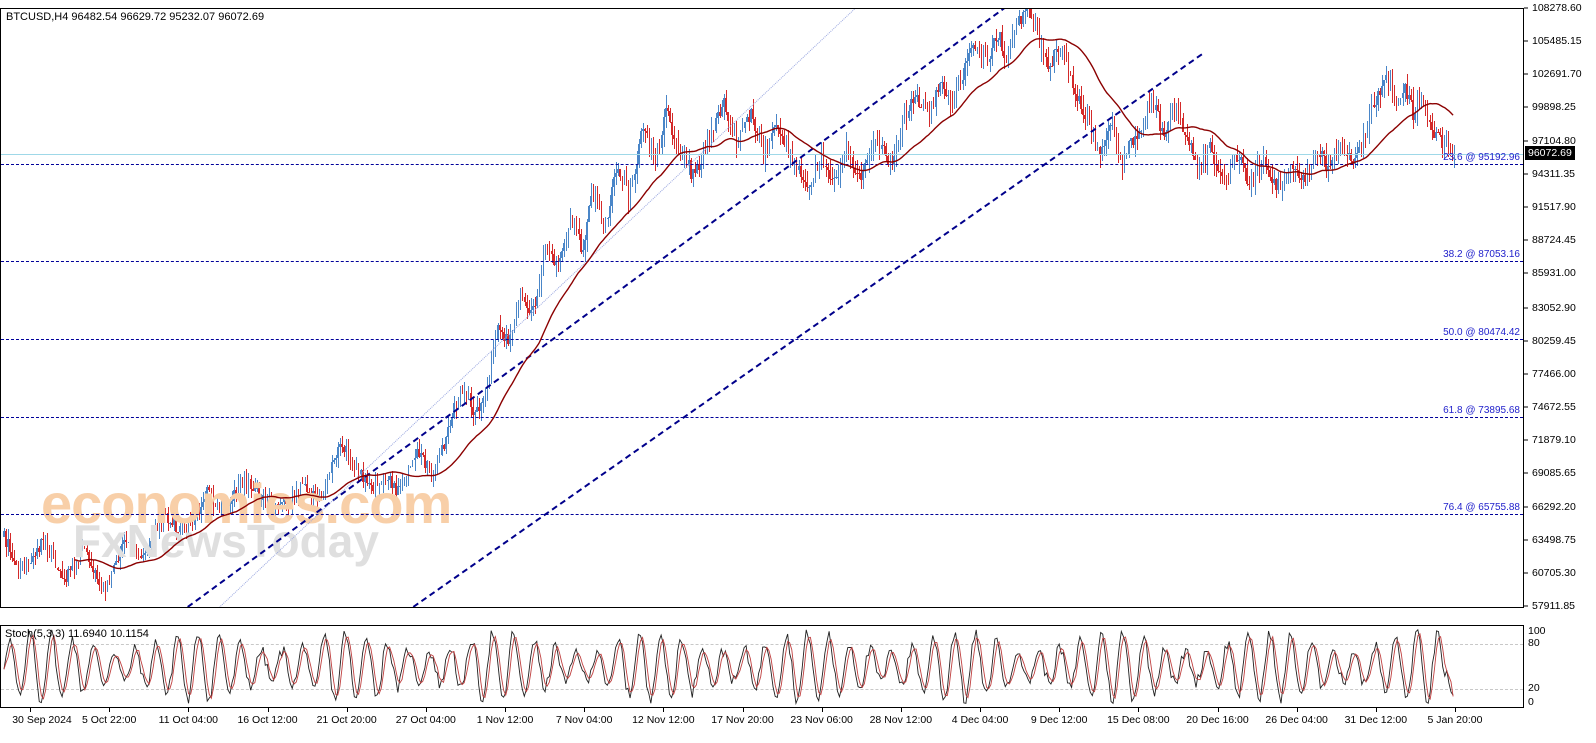  What do you see at coordinates (1554, 572) in the screenshot?
I see `price-tick-label: 60705.30` at bounding box center [1554, 572].